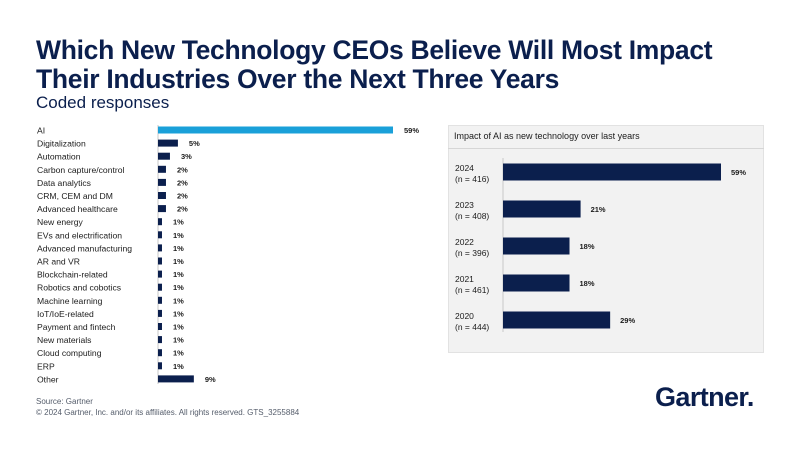 The image size is (800, 450). I want to click on gartner-logo: Gartner., so click(704, 397).